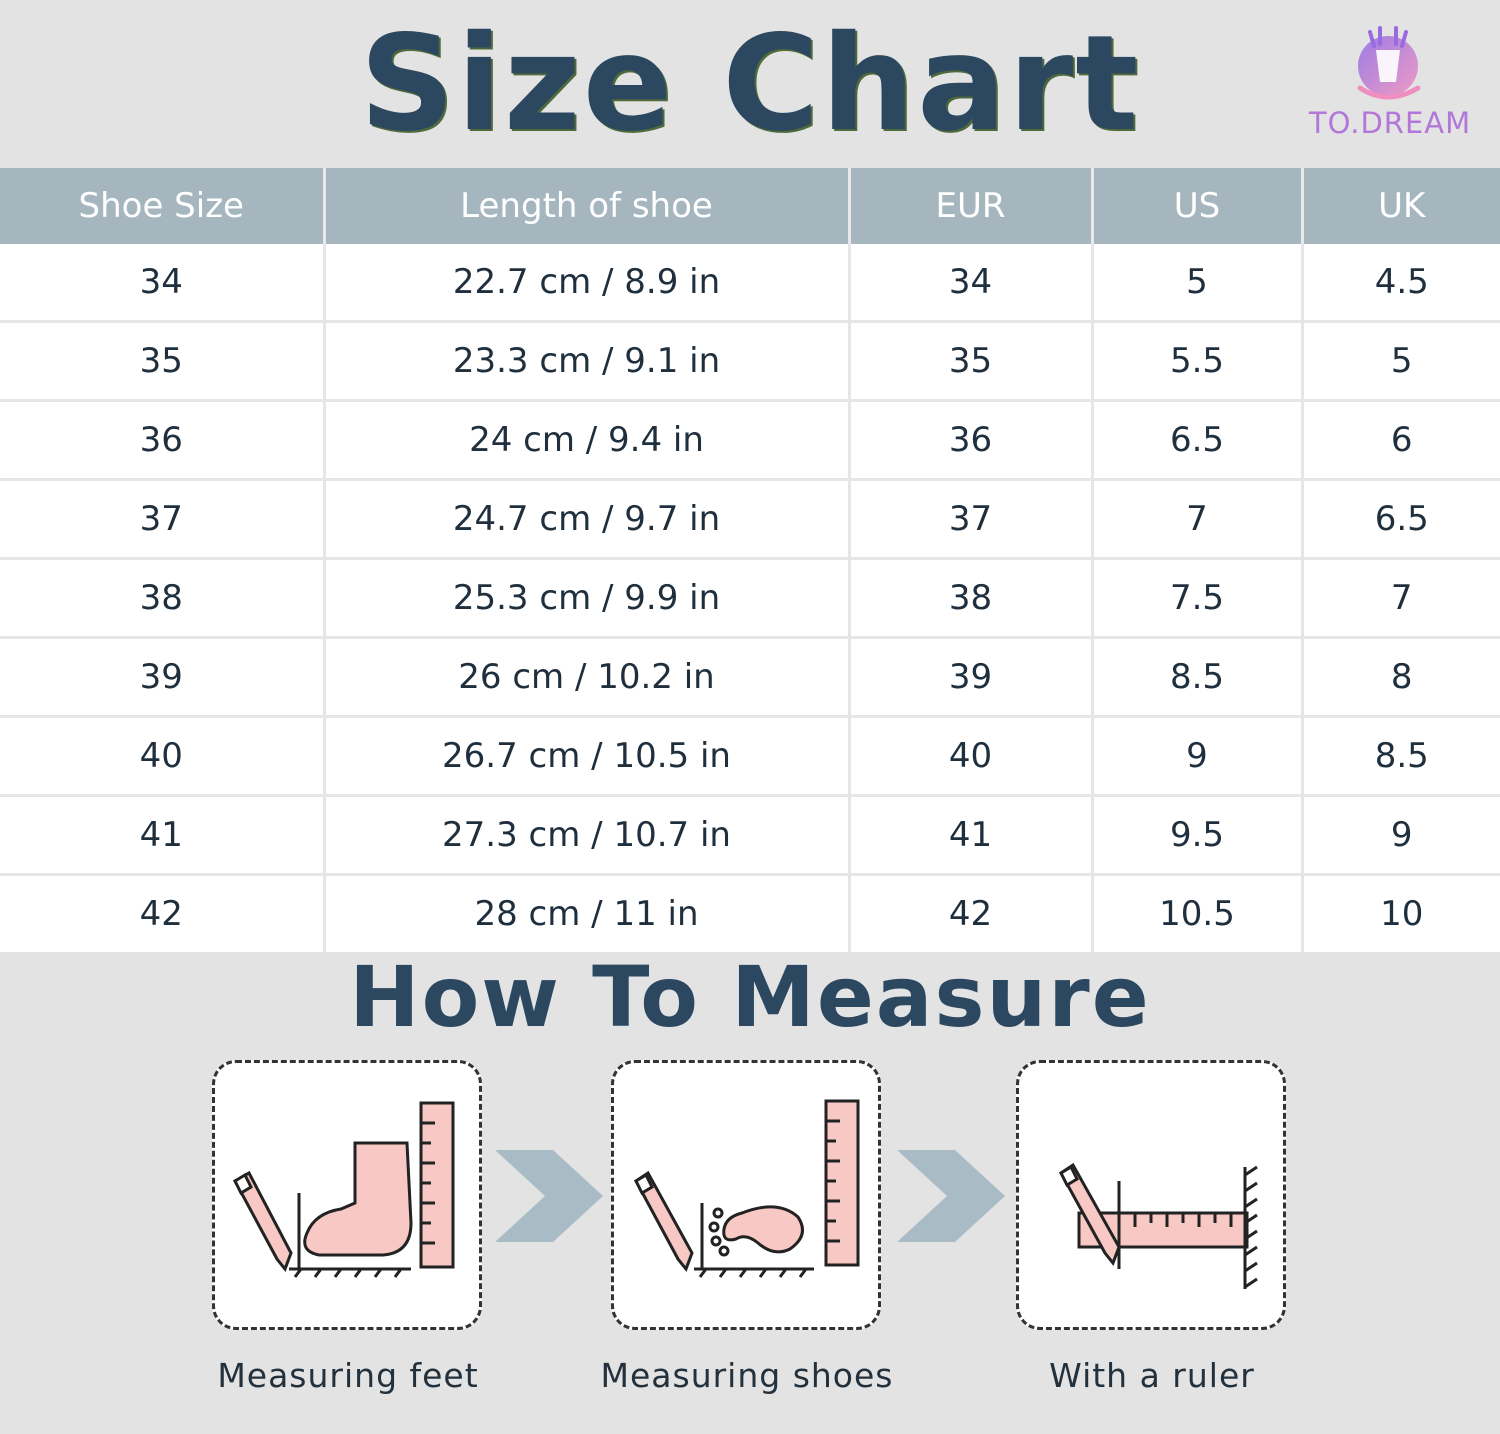  I want to click on cell-uk: 6, so click(1401, 439).